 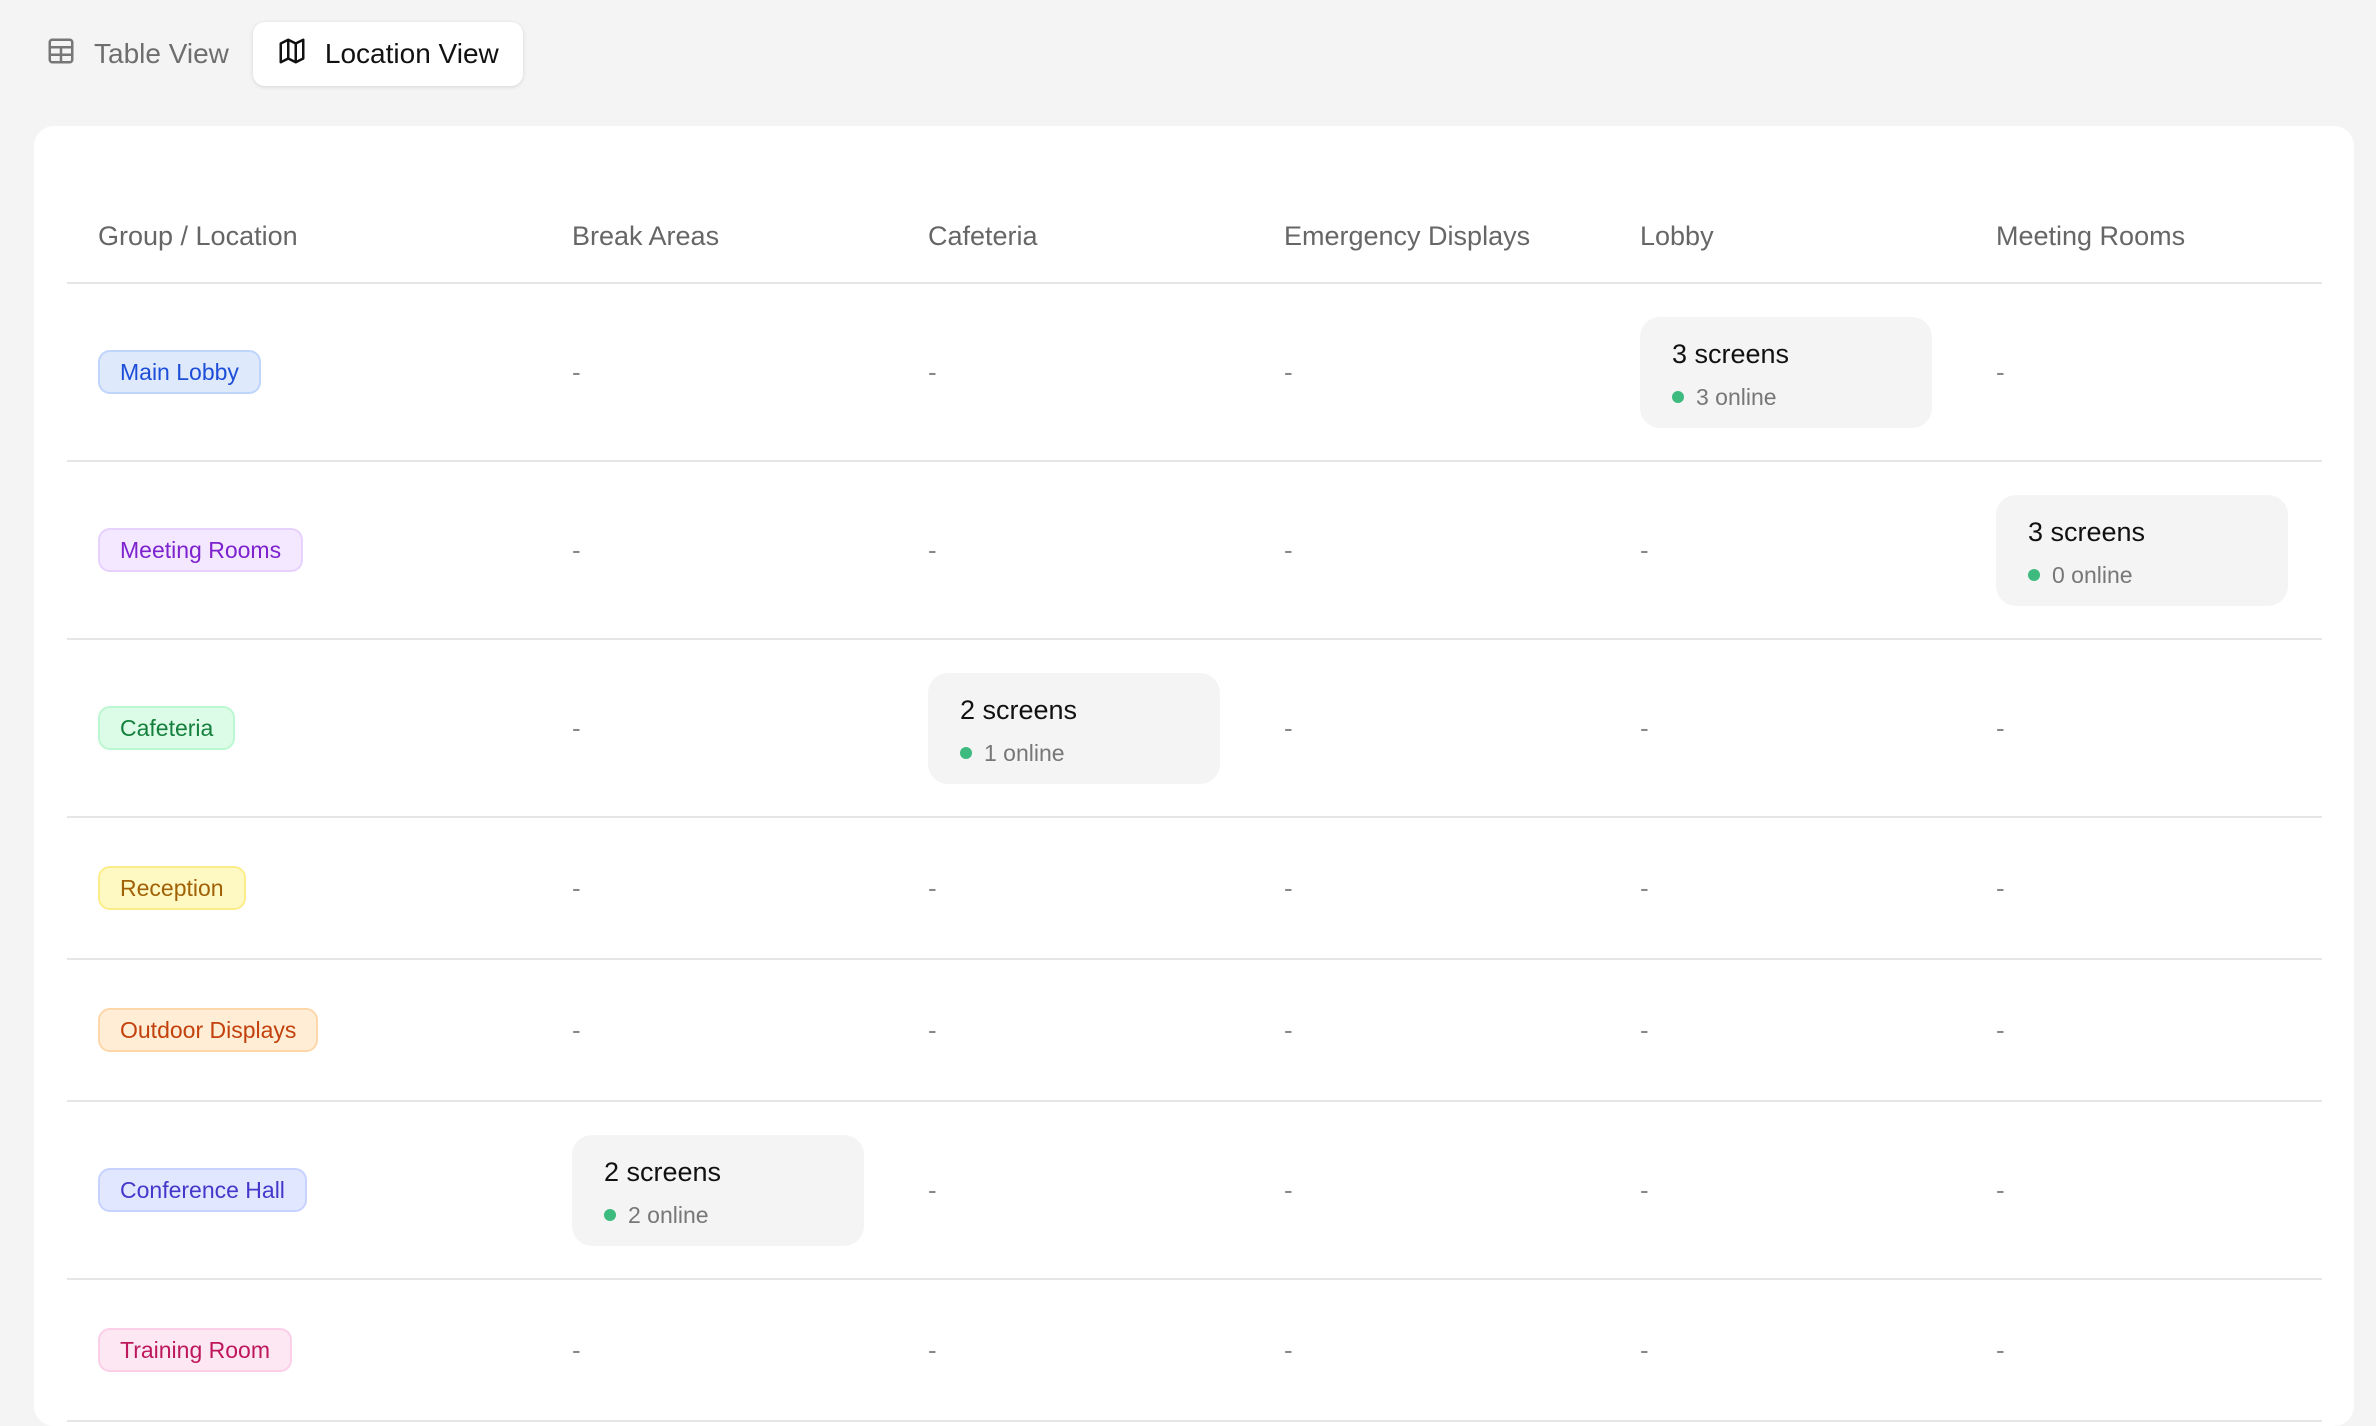 I want to click on group-badge: Conference Hall, so click(x=202, y=1190).